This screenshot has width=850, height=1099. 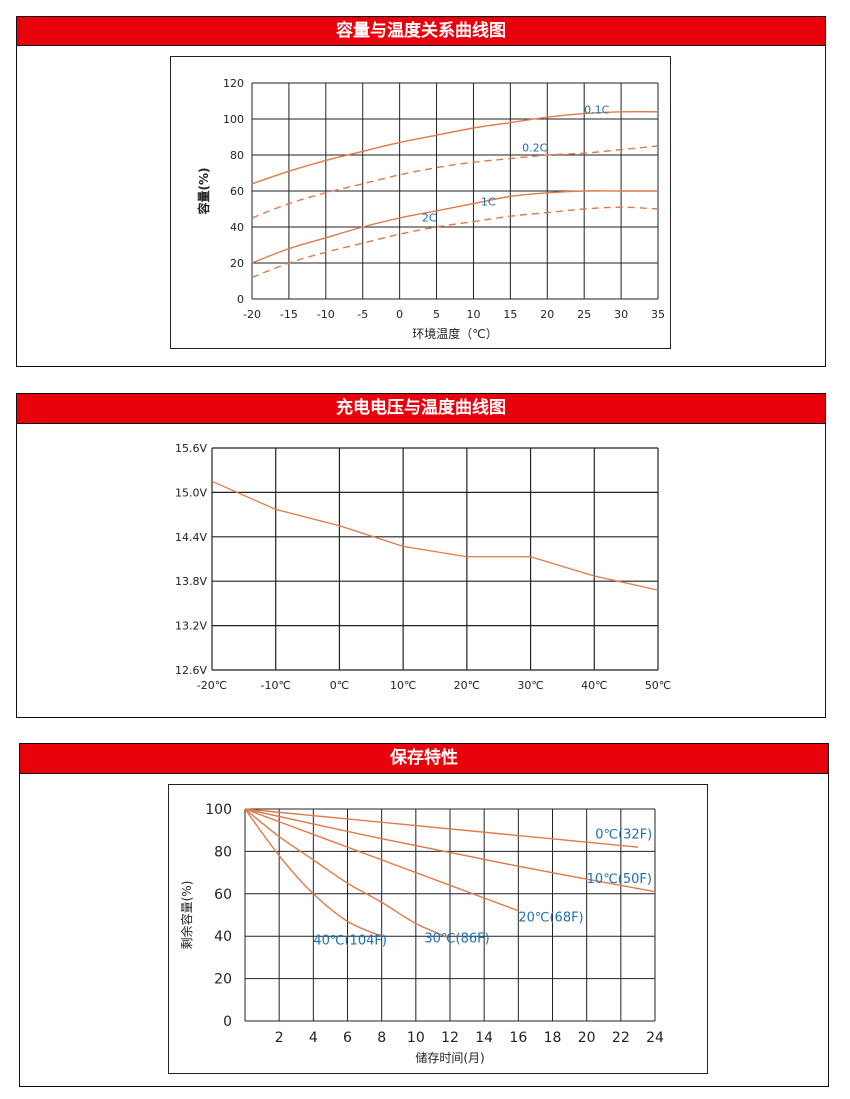 What do you see at coordinates (488, 201) in the screenshot?
I see `series-label-1C: 1C` at bounding box center [488, 201].